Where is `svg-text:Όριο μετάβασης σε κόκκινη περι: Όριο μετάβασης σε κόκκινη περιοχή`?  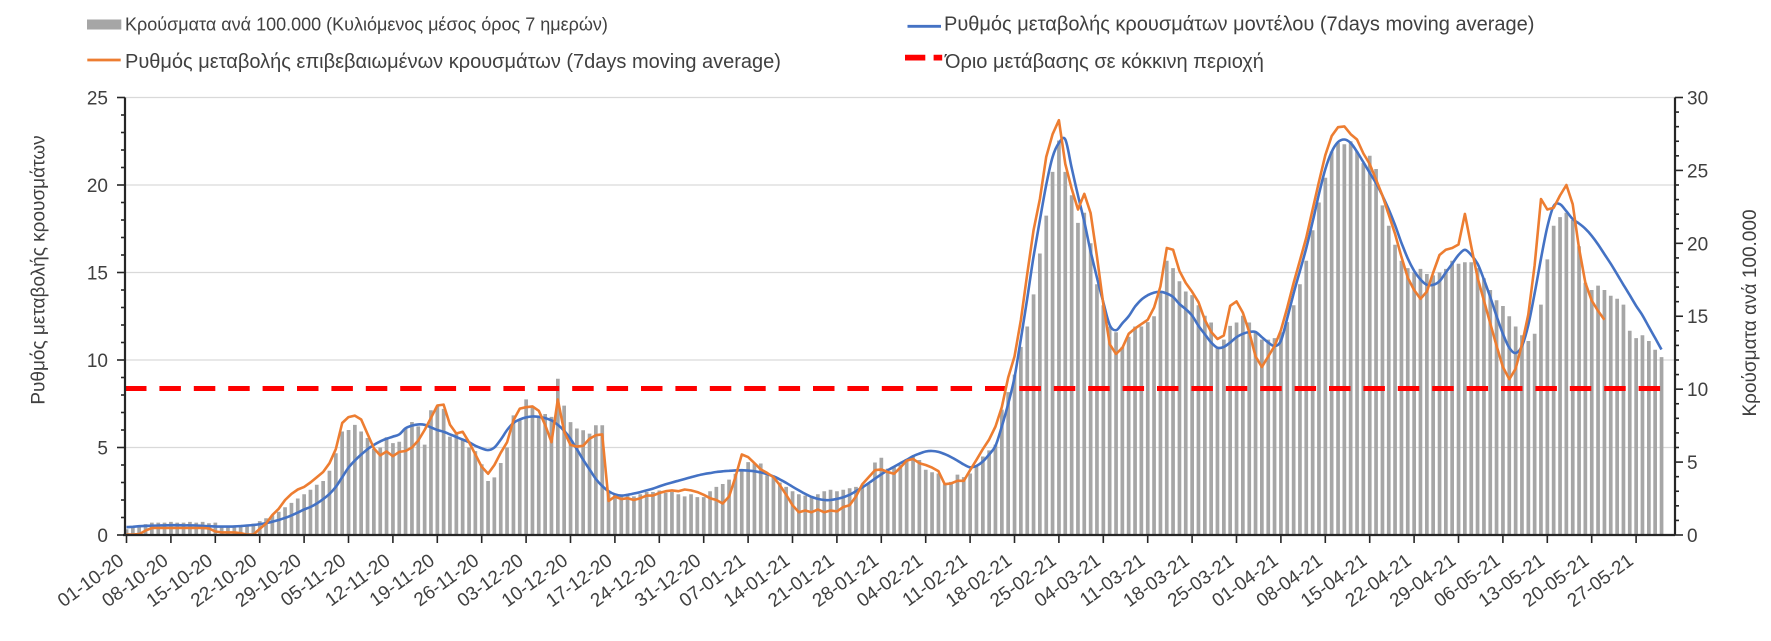 svg-text:Όριο μετάβασης σε κόκκινη περι: Όριο μετάβασης σε κόκκινη περιοχή is located at coordinates (1104, 62).